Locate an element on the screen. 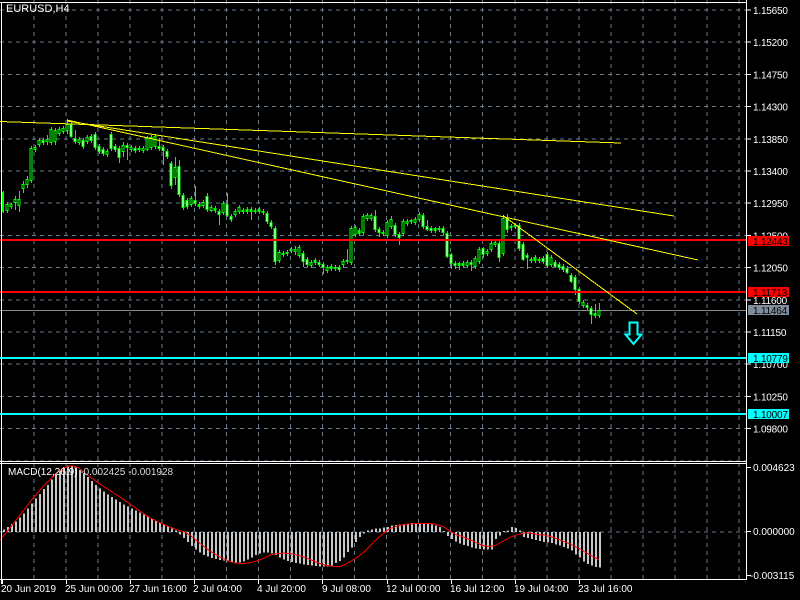 This screenshot has height=600, width=800. svg-text: 1.15200 is located at coordinates (770, 43).